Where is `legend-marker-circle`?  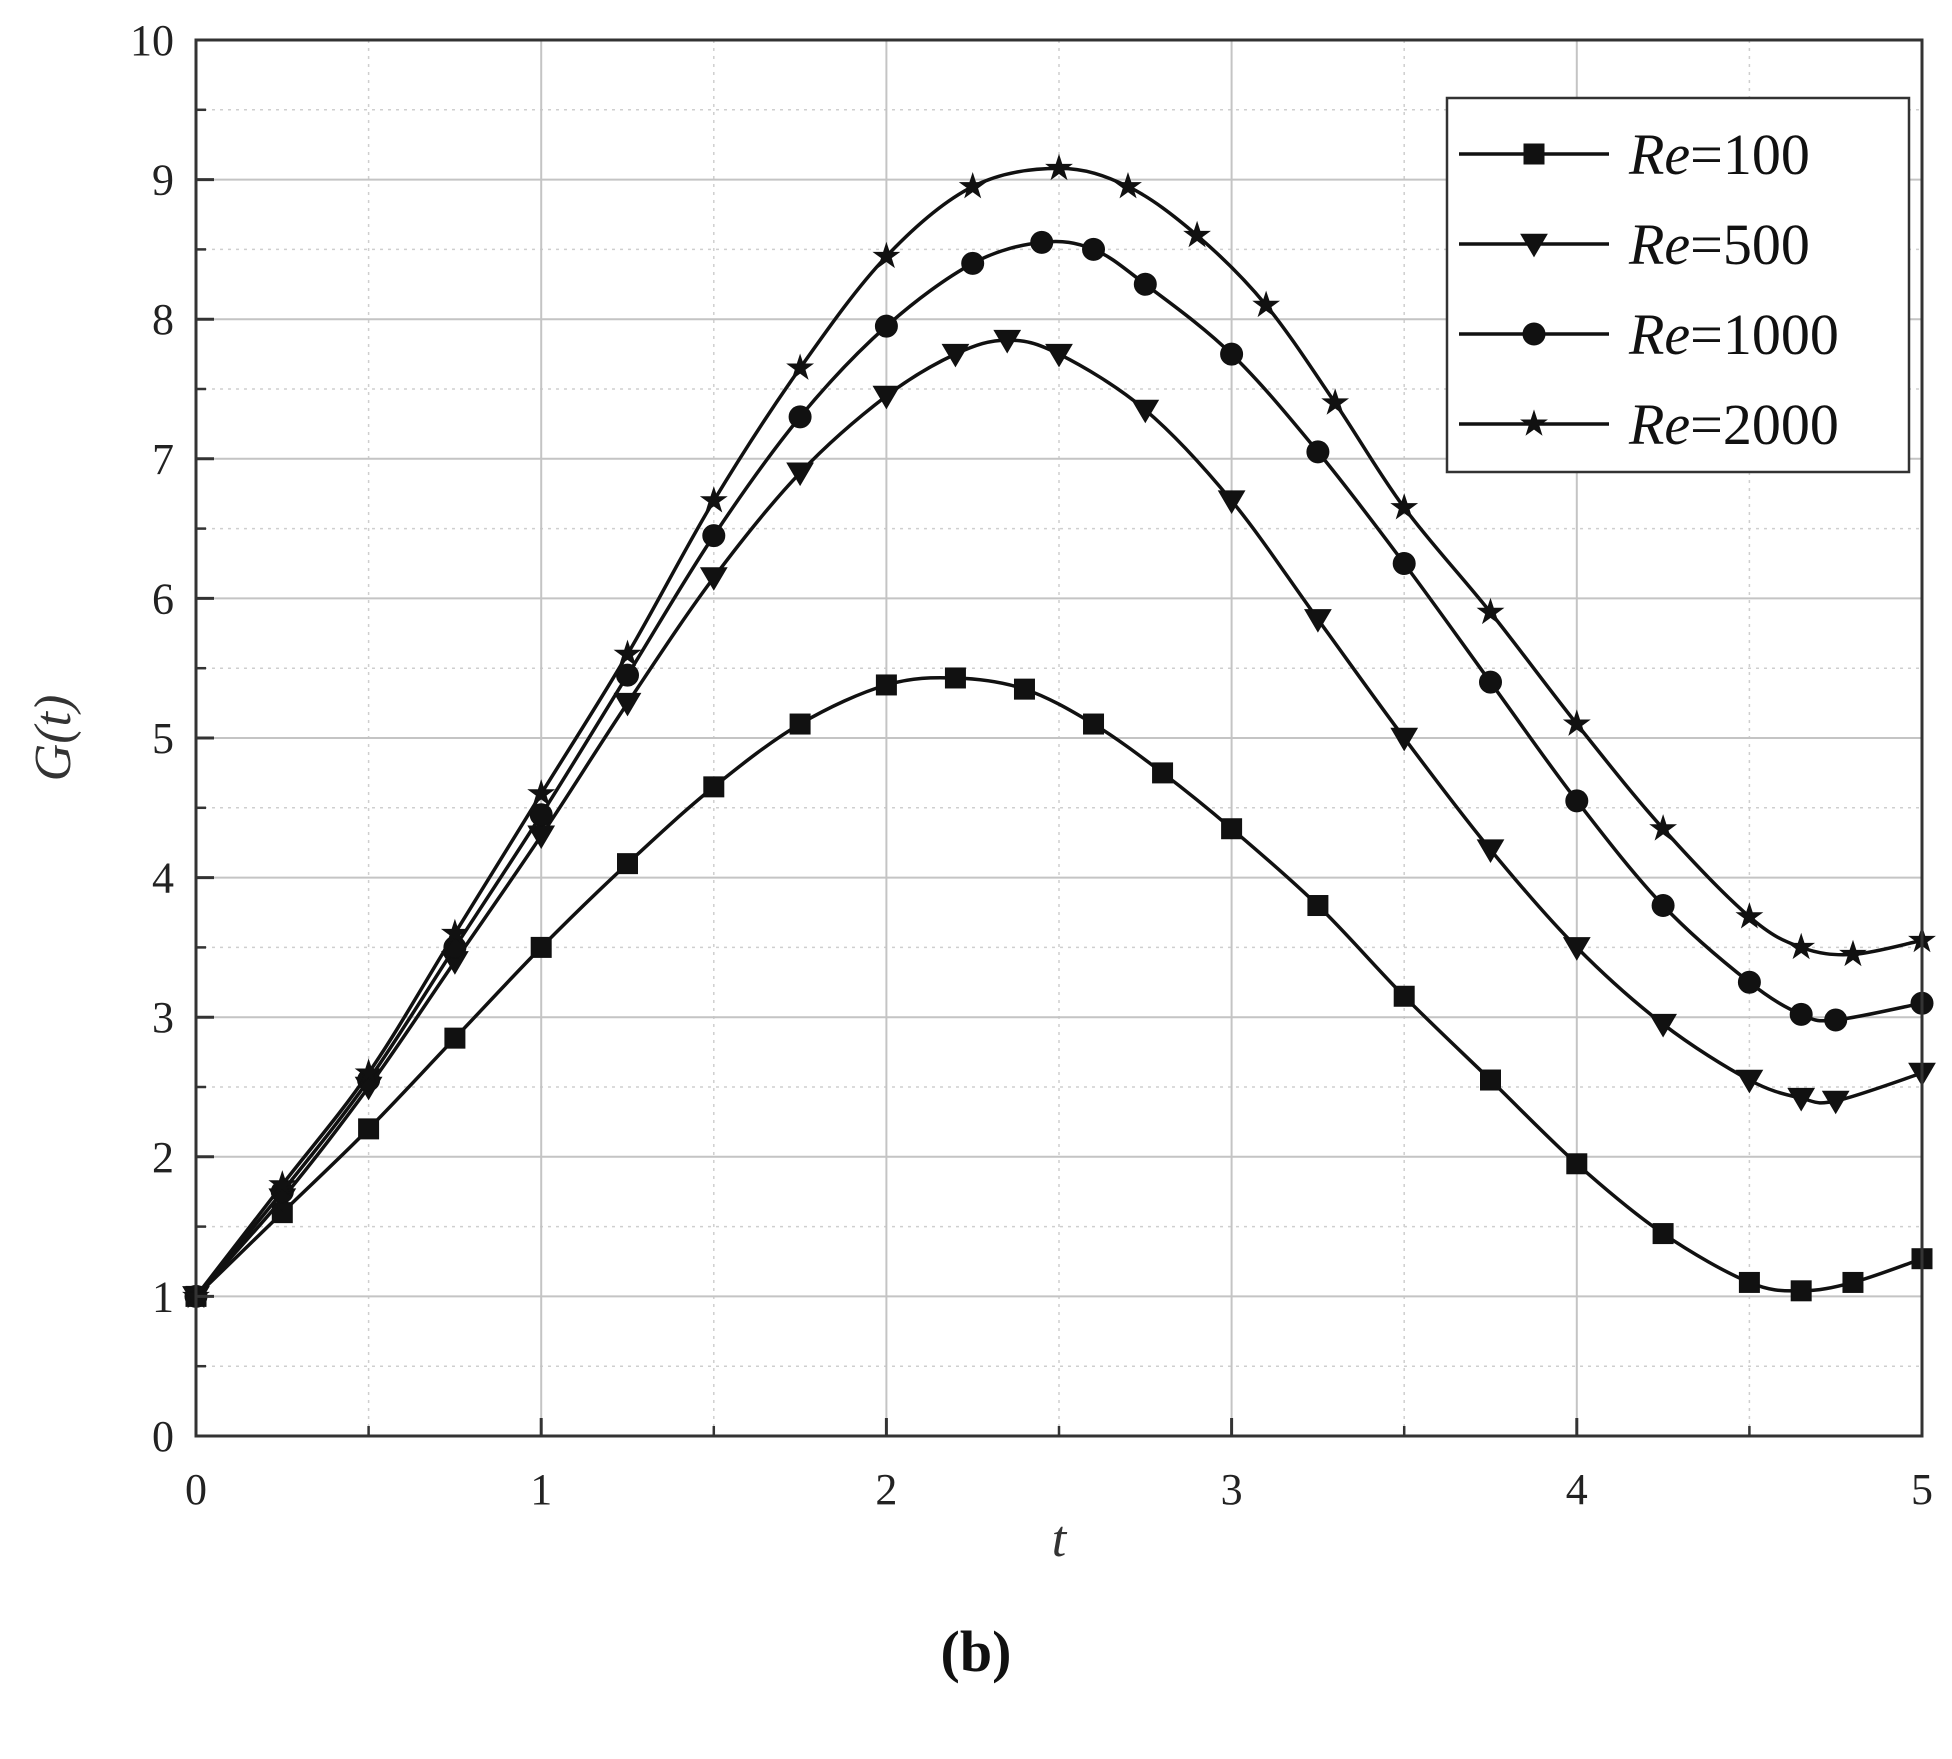 legend-marker-circle is located at coordinates (1534, 334).